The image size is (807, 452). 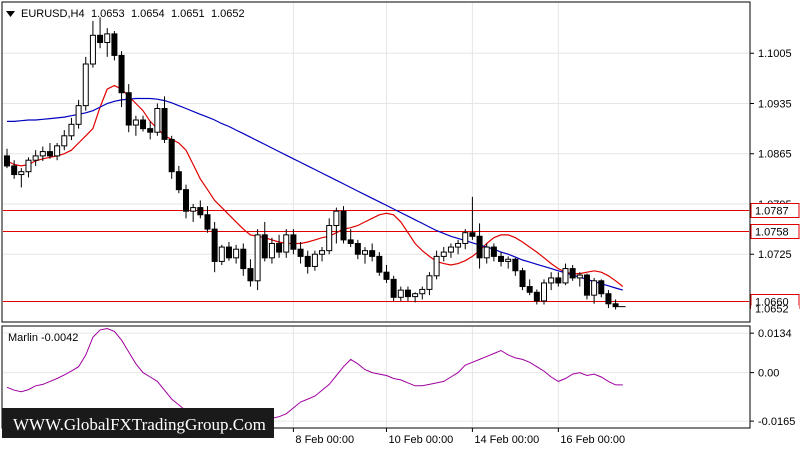 I want to click on current-price-label: 1.0652, so click(x=772, y=310).